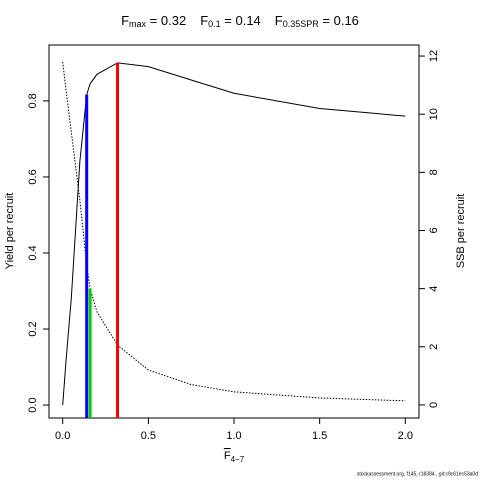 The width and height of the screenshot is (480, 480). I want to click on chart-title: Fmax = 0.32 F0.1 = 0.14 F0.35SPR = 0.16, so click(240, 21).